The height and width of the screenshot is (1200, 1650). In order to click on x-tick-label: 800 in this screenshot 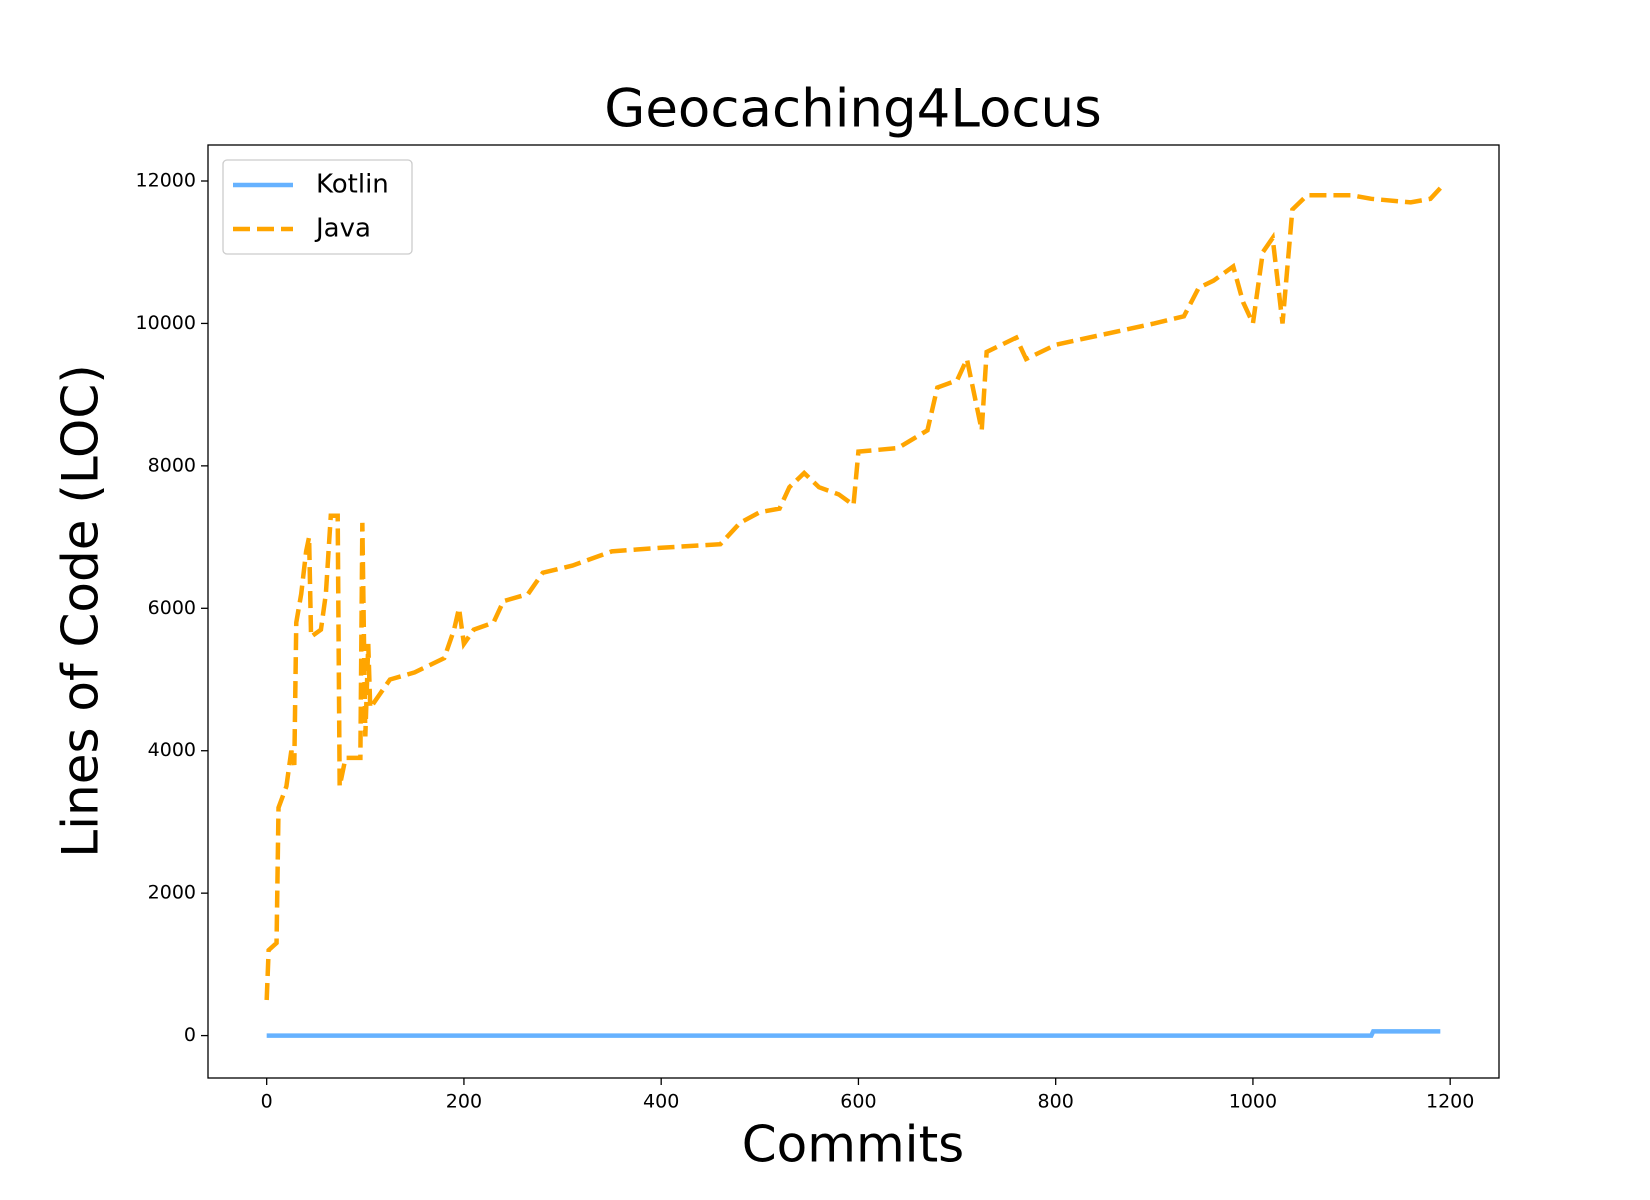, I will do `click(1056, 1102)`.